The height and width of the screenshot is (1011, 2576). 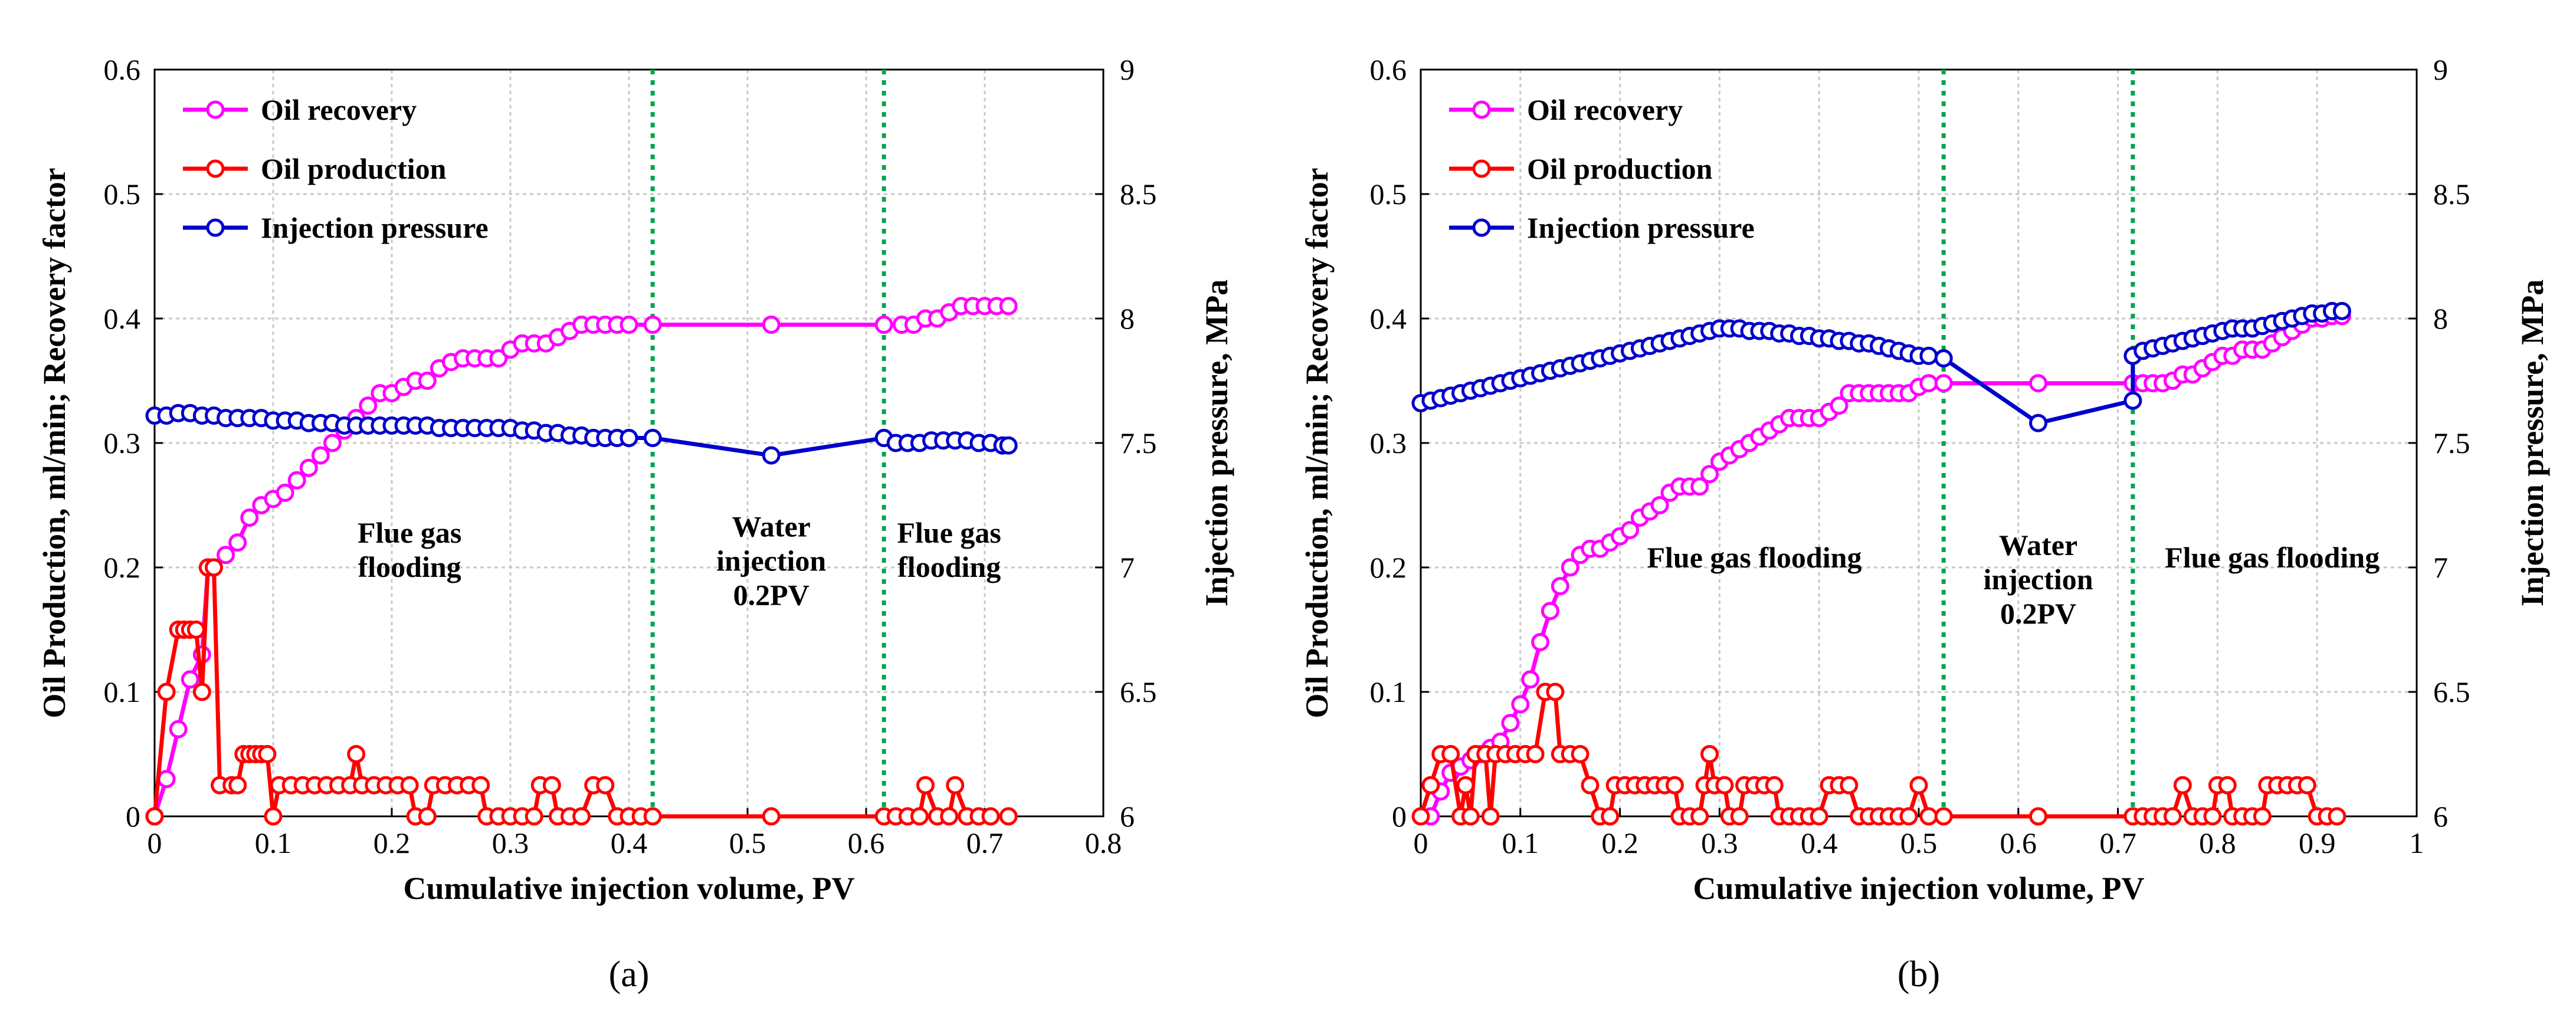 I want to click on y-right-tick-label: 7, so click(x=1127, y=567).